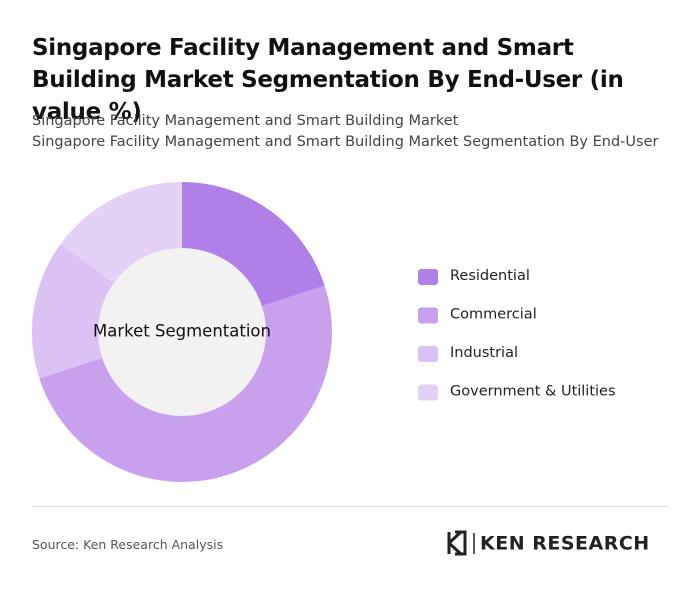  Describe the element at coordinates (533, 392) in the screenshot. I see `legend-label: Government & Utilities` at that location.